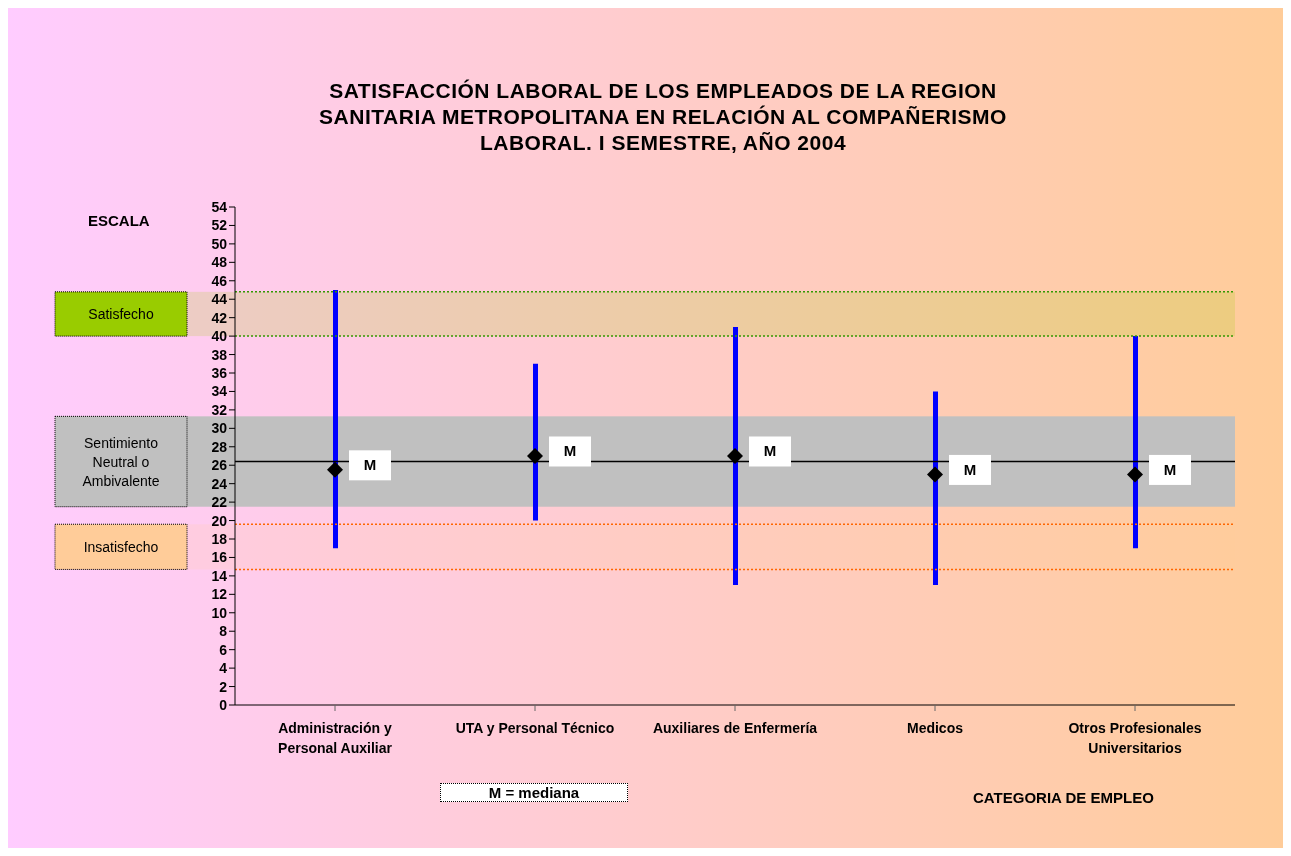  I want to click on y-tick-label: 52, so click(219, 225).